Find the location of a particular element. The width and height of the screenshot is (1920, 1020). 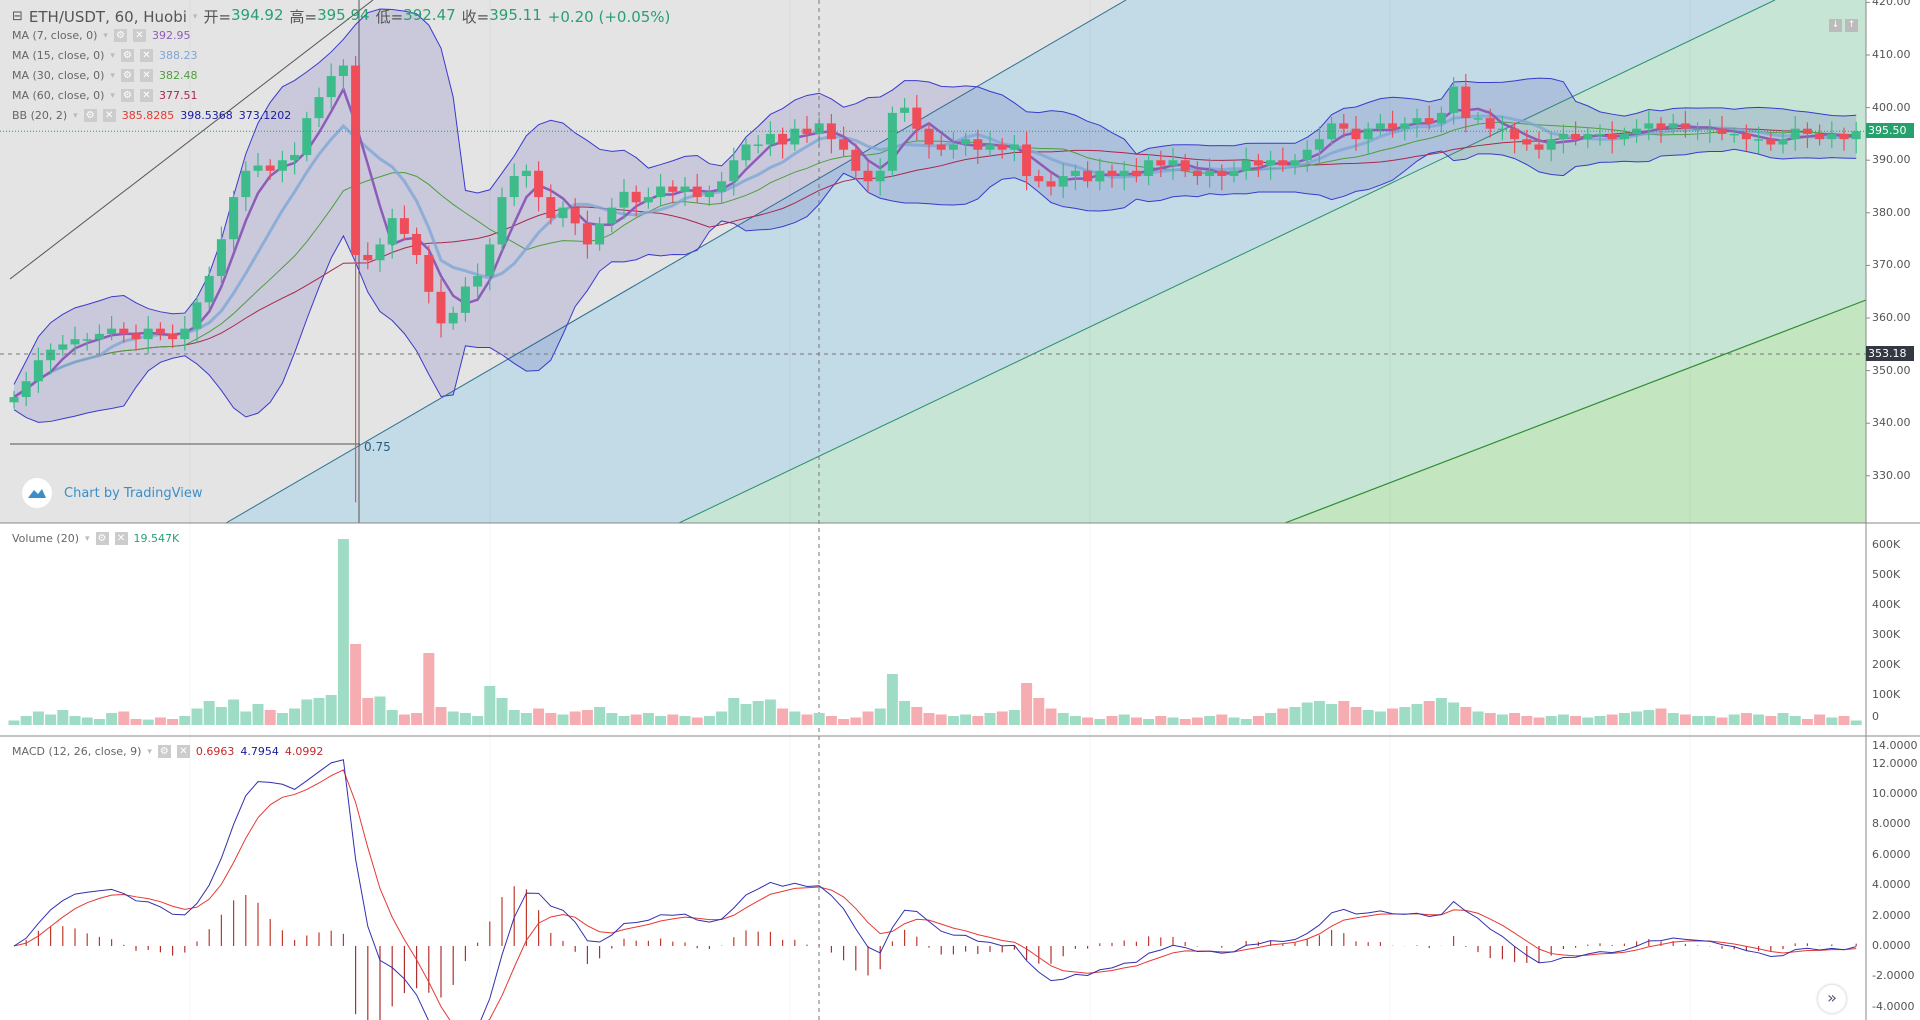

price-axis-tick: 380.00 is located at coordinates (1891, 212).